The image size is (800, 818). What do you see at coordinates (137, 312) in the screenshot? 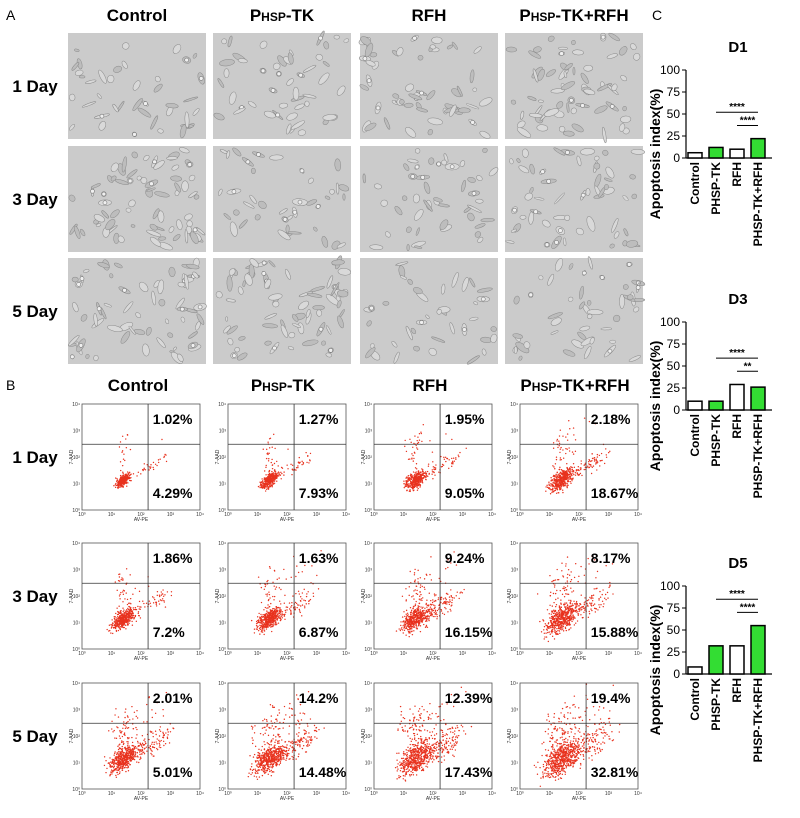
I see `micrograph` at bounding box center [137, 312].